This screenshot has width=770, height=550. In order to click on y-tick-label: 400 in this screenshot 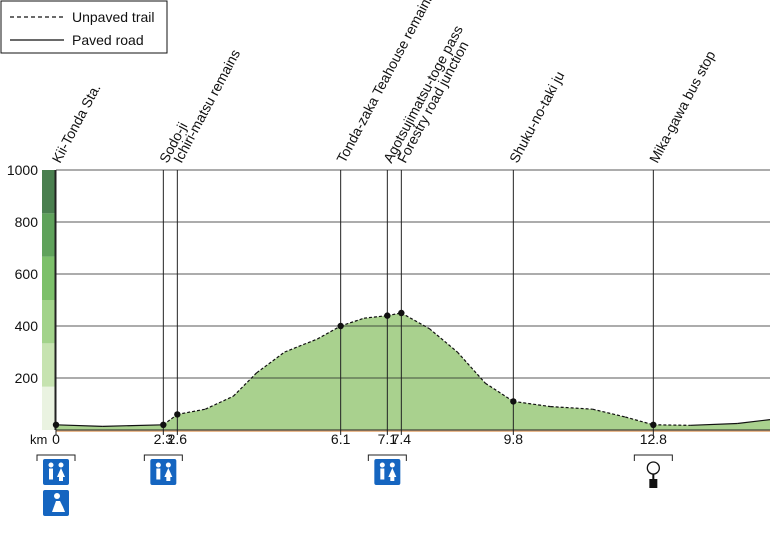, I will do `click(27, 326)`.